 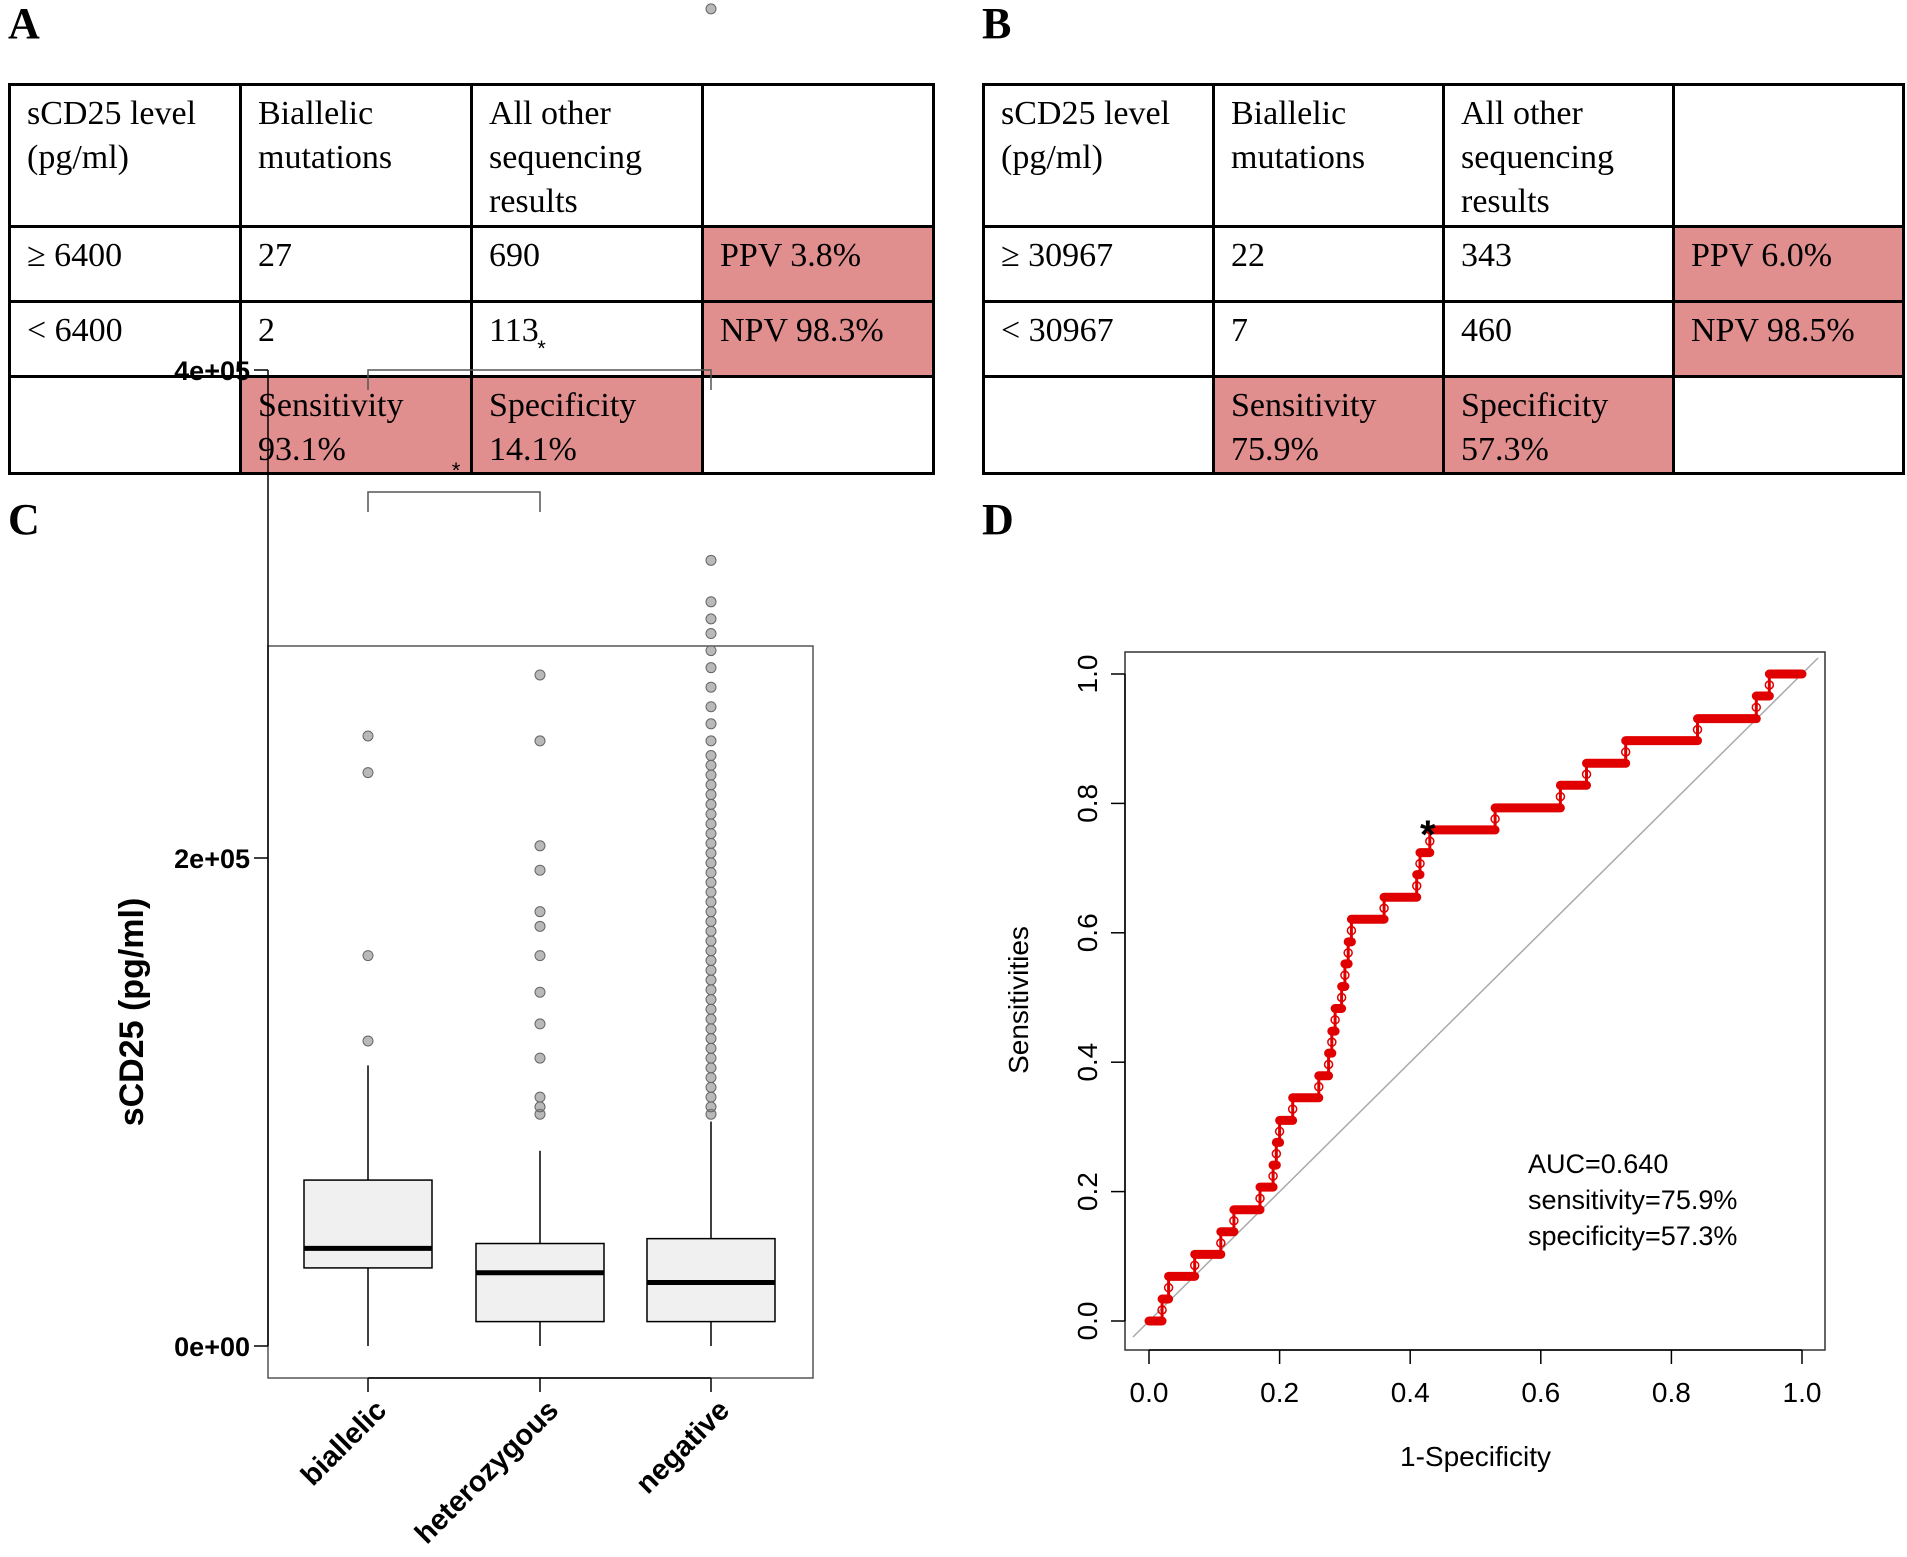 What do you see at coordinates (1328, 338) in the screenshot?
I see `biallelic-count-cell: 7` at bounding box center [1328, 338].